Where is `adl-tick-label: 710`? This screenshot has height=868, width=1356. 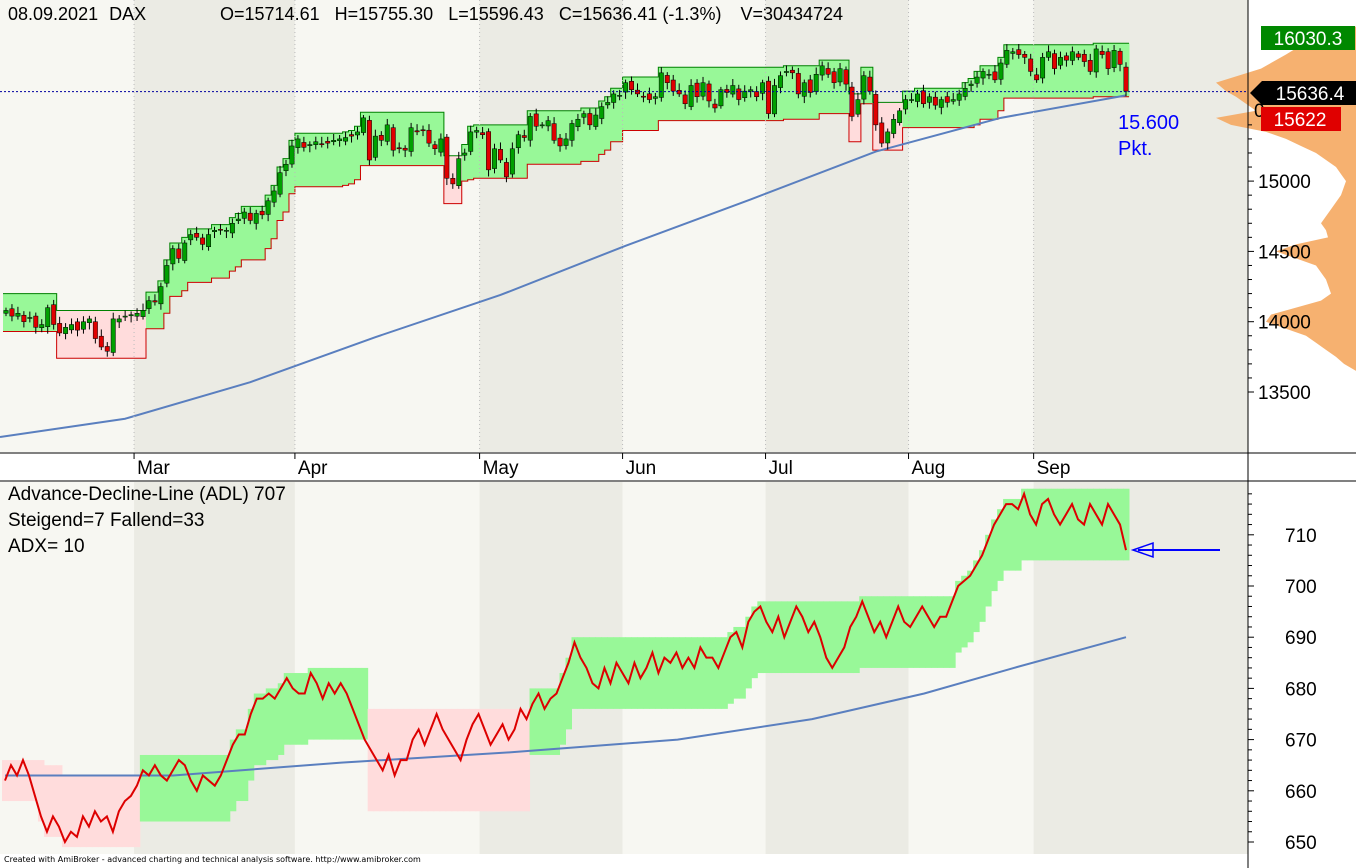 adl-tick-label: 710 is located at coordinates (1301, 536).